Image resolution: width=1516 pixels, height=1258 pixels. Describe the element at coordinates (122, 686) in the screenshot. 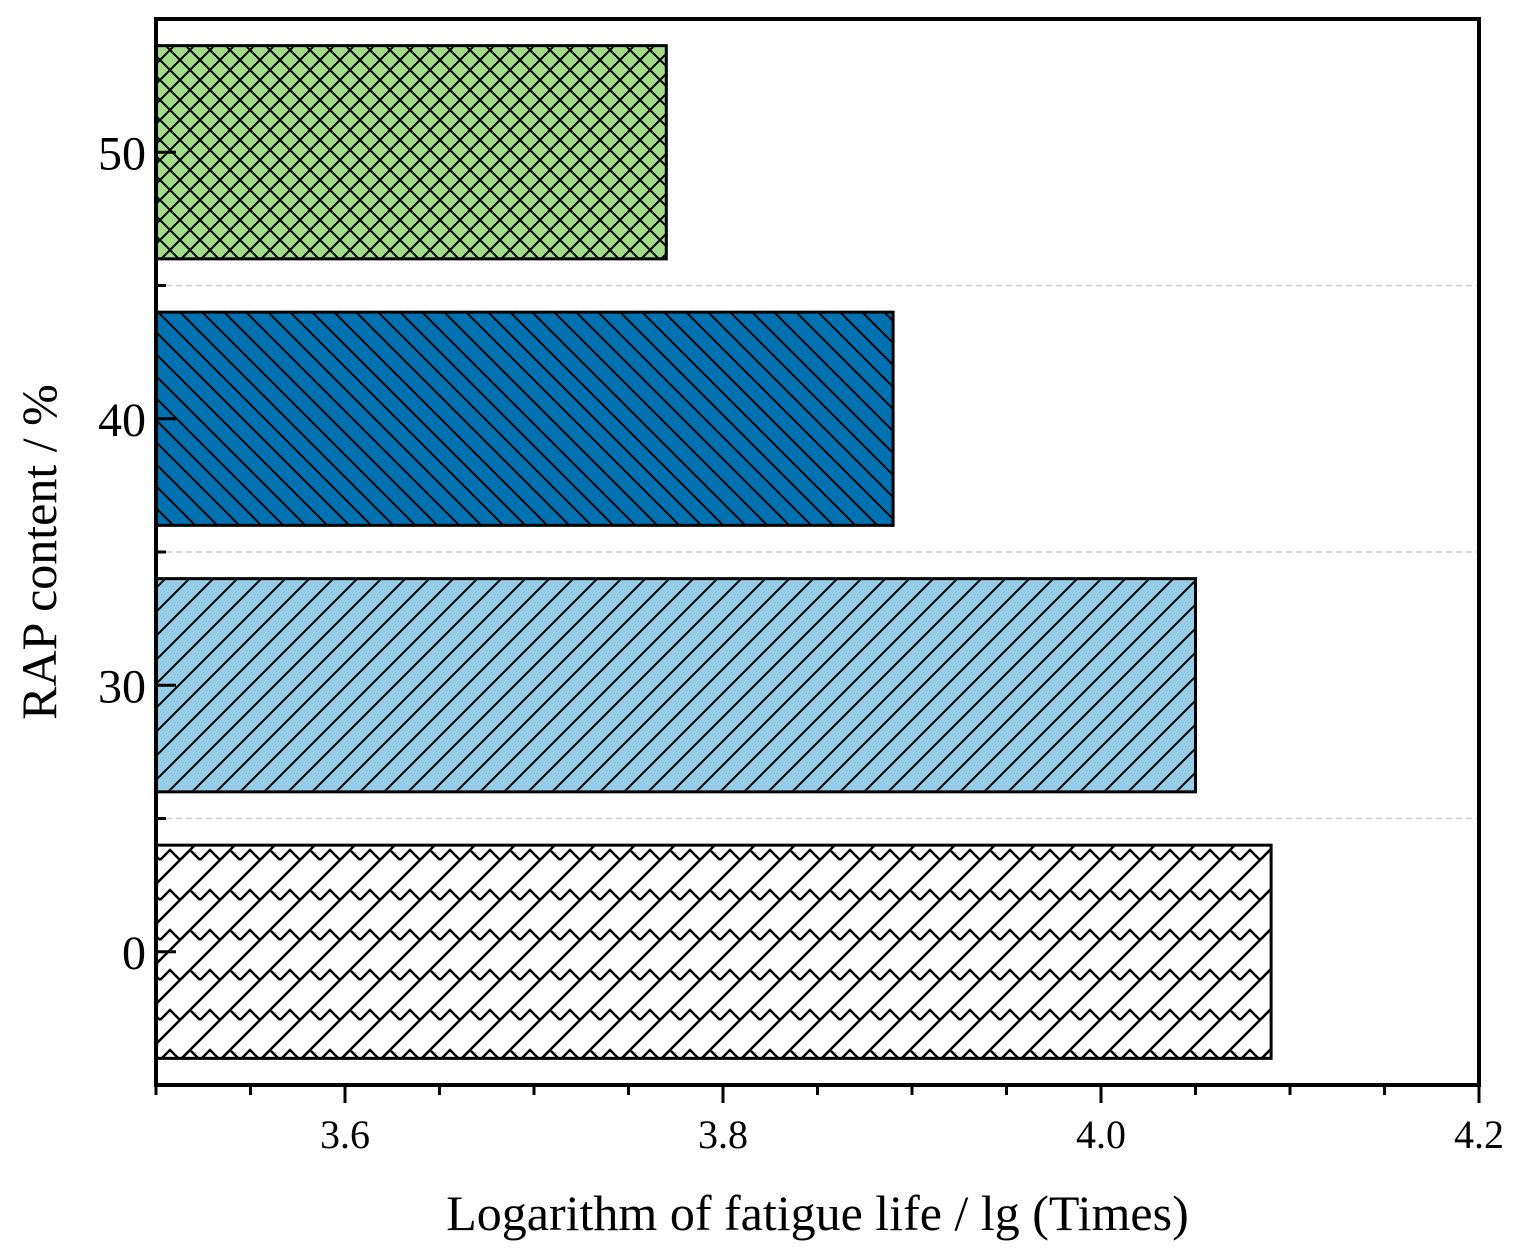

I see `y-tick-label: 30` at that location.